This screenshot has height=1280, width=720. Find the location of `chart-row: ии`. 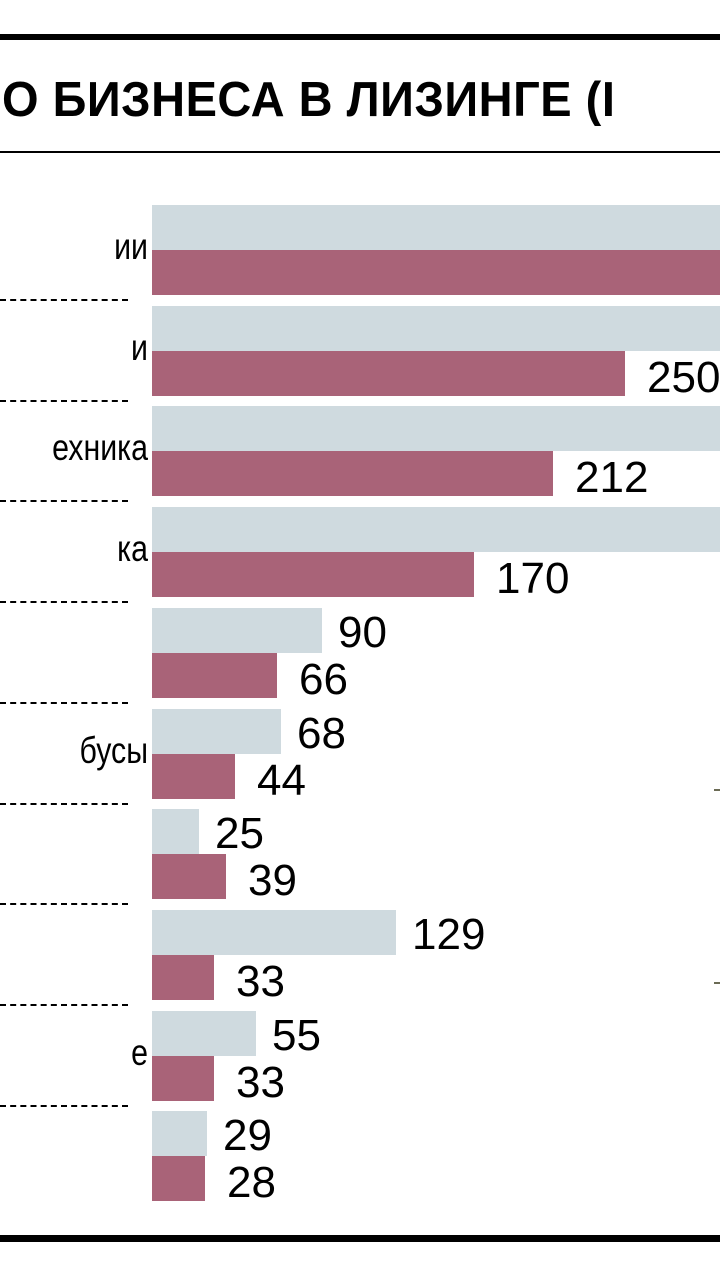

chart-row: ии is located at coordinates (360, 255).